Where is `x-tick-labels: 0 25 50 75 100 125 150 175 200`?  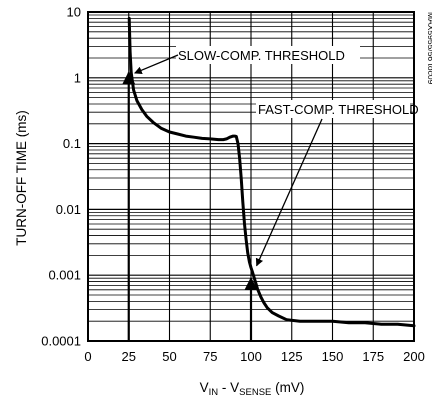 x-tick-labels: 0 25 50 75 100 125 150 175 200 is located at coordinates (254, 356).